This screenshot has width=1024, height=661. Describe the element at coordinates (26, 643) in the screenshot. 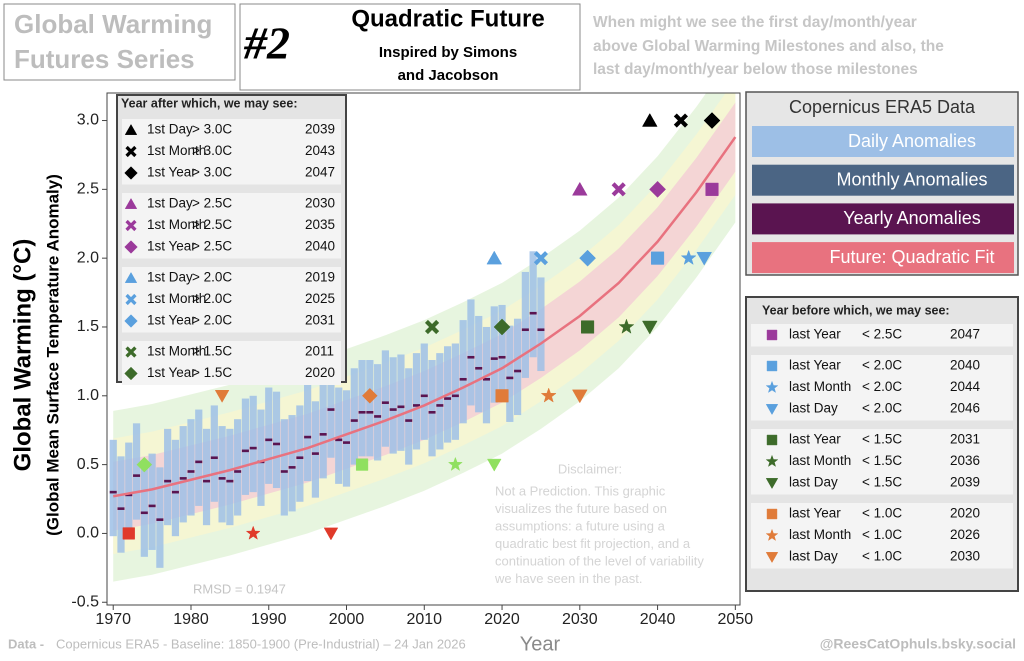

I see `source-label: Data -` at that location.